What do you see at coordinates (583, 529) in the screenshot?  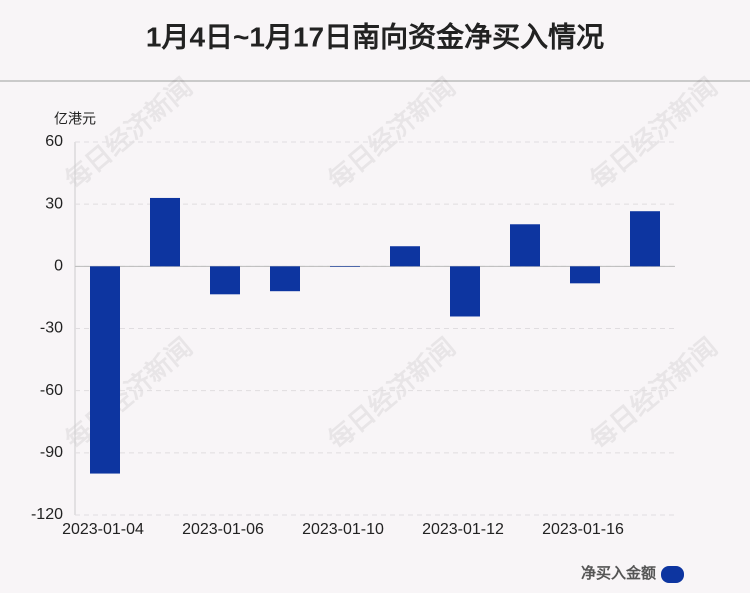 I see `x-tick-label: 2023-01-16` at bounding box center [583, 529].